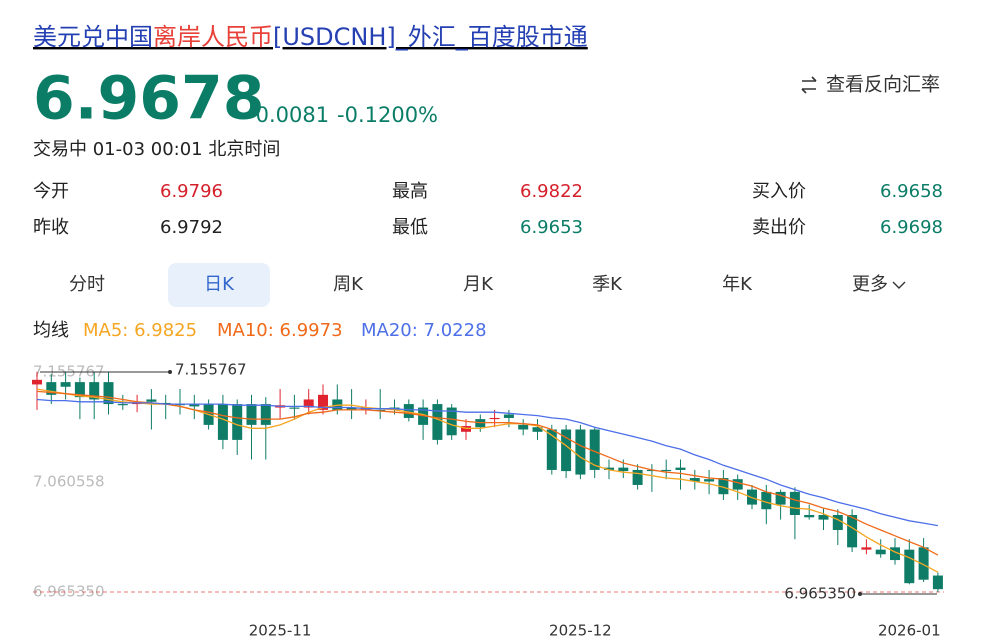 The height and width of the screenshot is (639, 986). What do you see at coordinates (478, 284) in the screenshot?
I see `tab: 月K` at bounding box center [478, 284].